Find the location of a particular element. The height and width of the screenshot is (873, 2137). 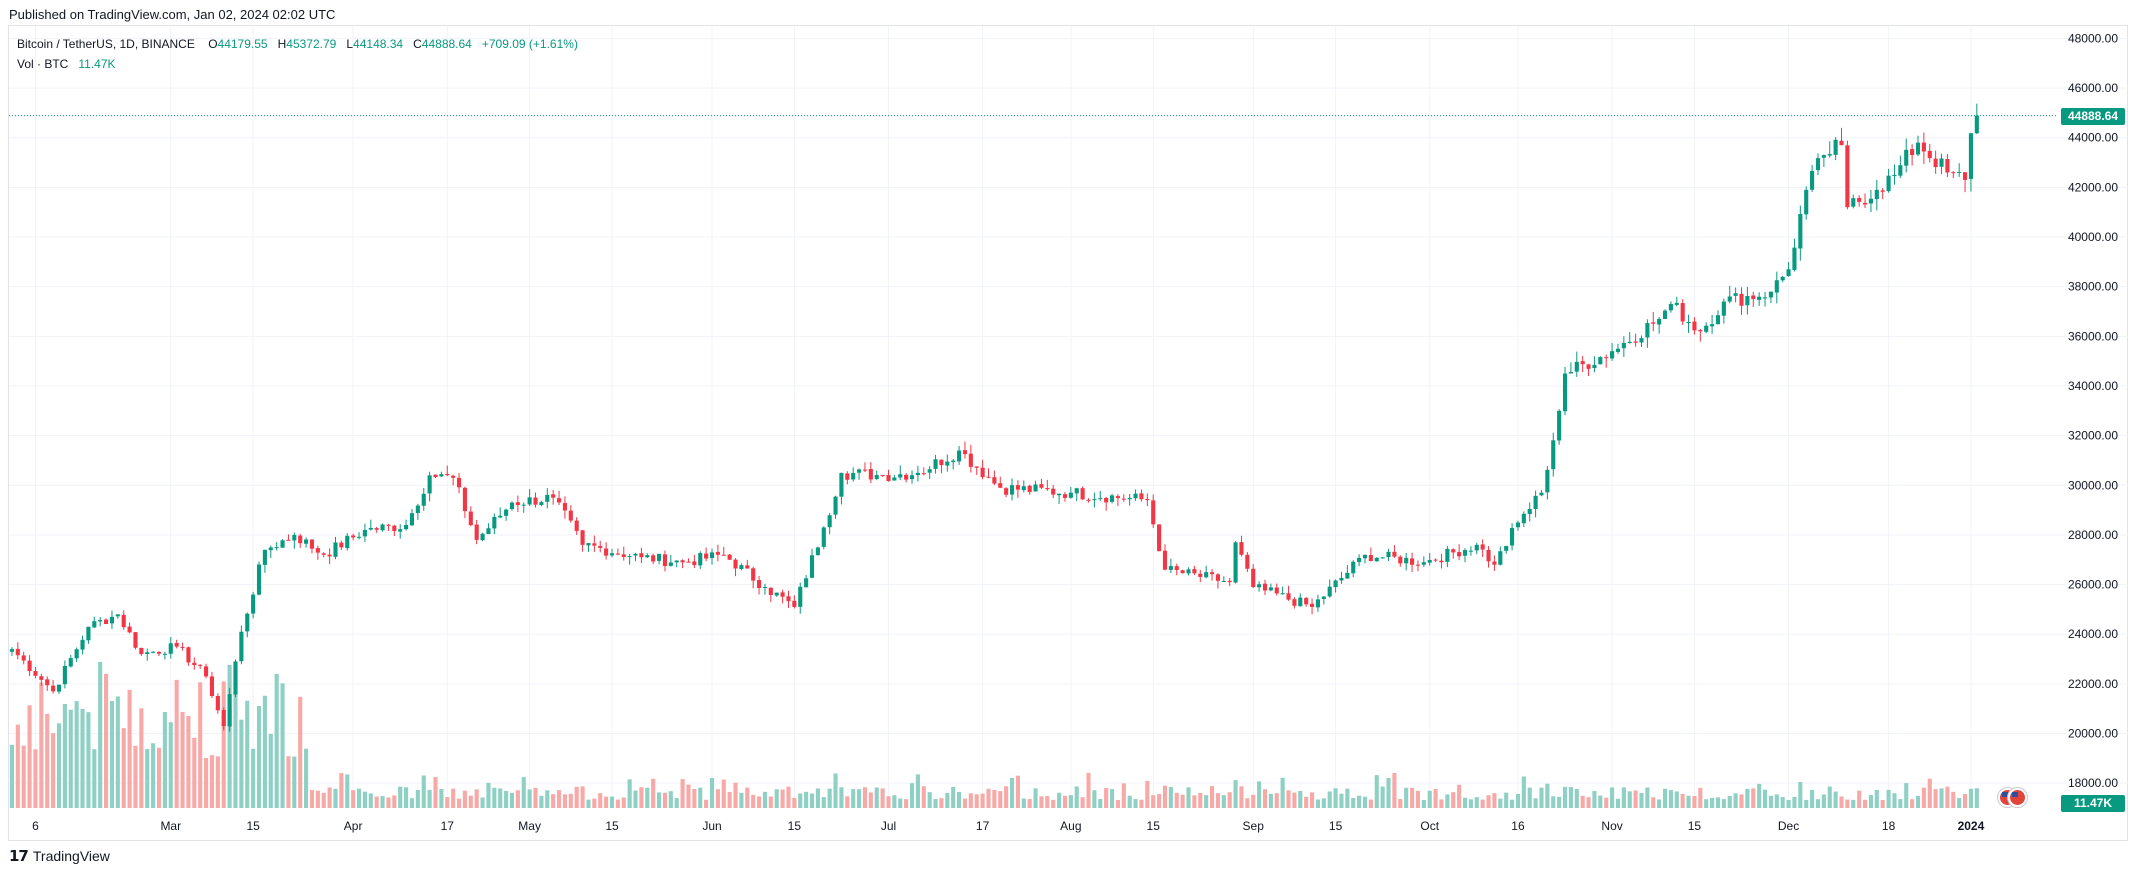

legend-volume-value: 11.47K is located at coordinates (97, 64).